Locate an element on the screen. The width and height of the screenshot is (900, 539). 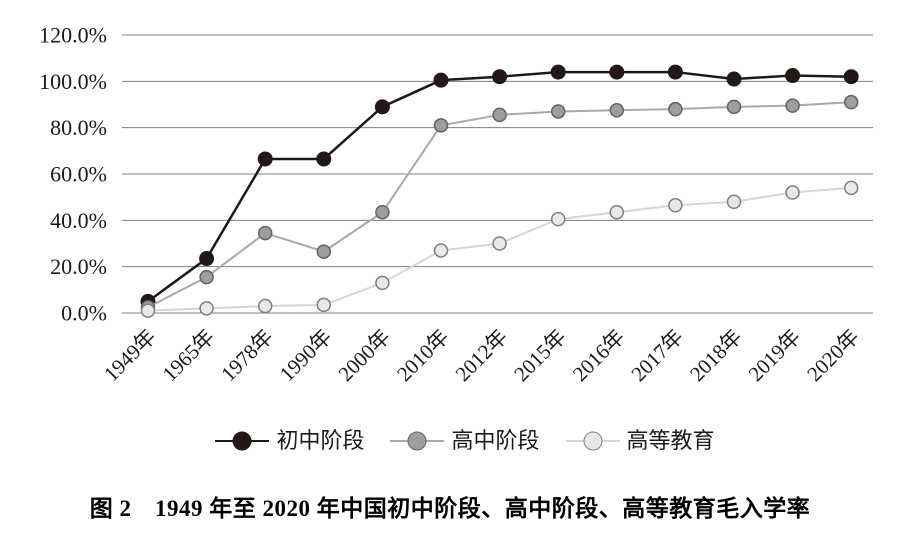
x-axis-tick-label: 2017年 is located at coordinates (657, 356).